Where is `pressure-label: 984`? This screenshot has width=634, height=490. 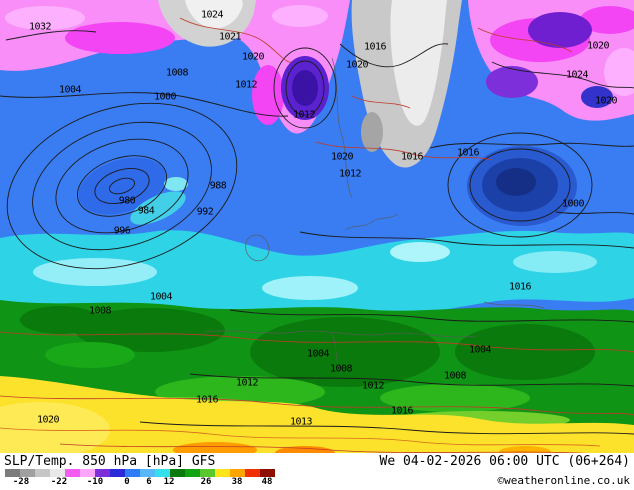
pressure-label: 984 is located at coordinates (146, 211).